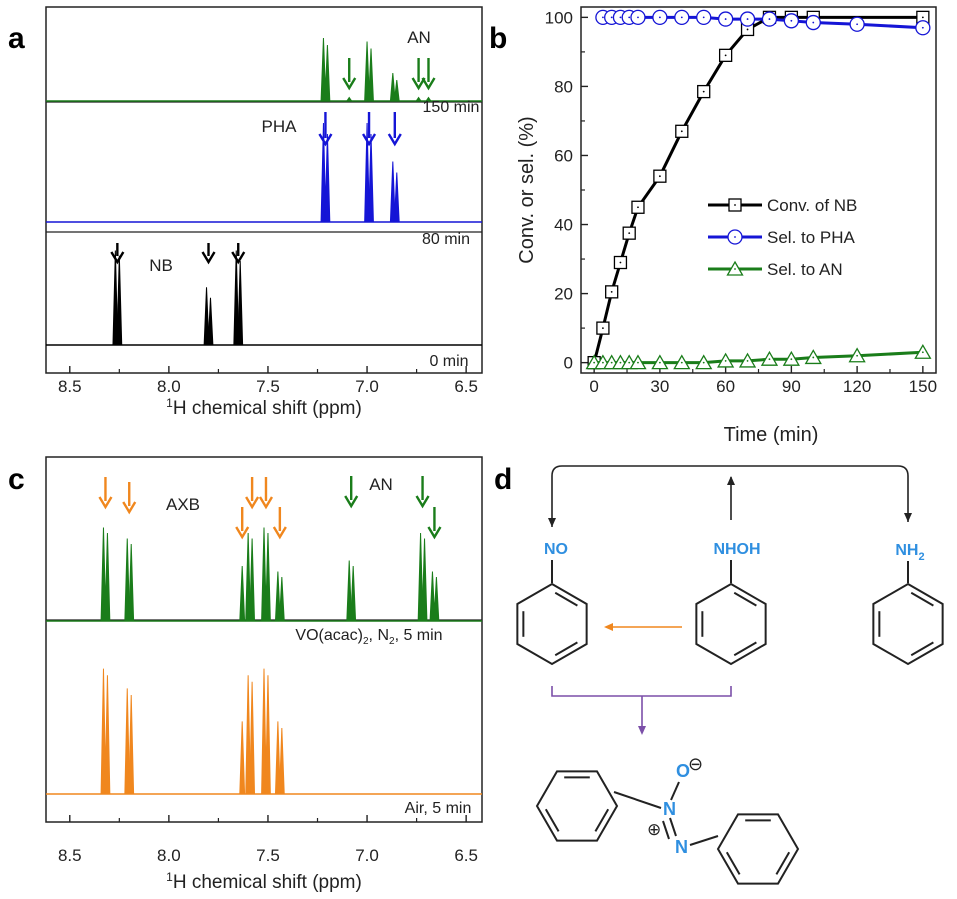 The height and width of the screenshot is (899, 957). What do you see at coordinates (438, 808) in the screenshot?
I see `trace-label-air: Air, 5 min` at bounding box center [438, 808].